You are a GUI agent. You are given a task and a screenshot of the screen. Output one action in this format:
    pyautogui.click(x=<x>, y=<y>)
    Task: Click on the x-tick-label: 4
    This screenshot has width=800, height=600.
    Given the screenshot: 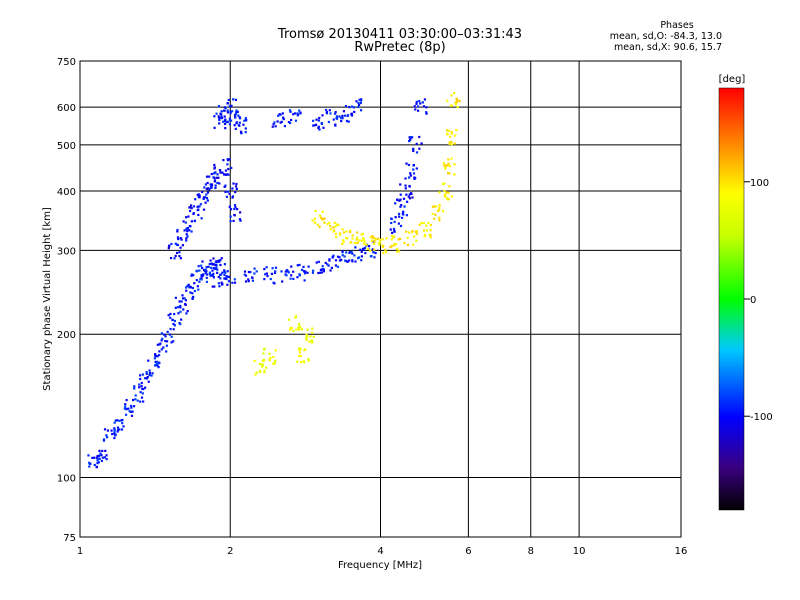 What is the action you would take?
    pyautogui.click(x=380, y=551)
    